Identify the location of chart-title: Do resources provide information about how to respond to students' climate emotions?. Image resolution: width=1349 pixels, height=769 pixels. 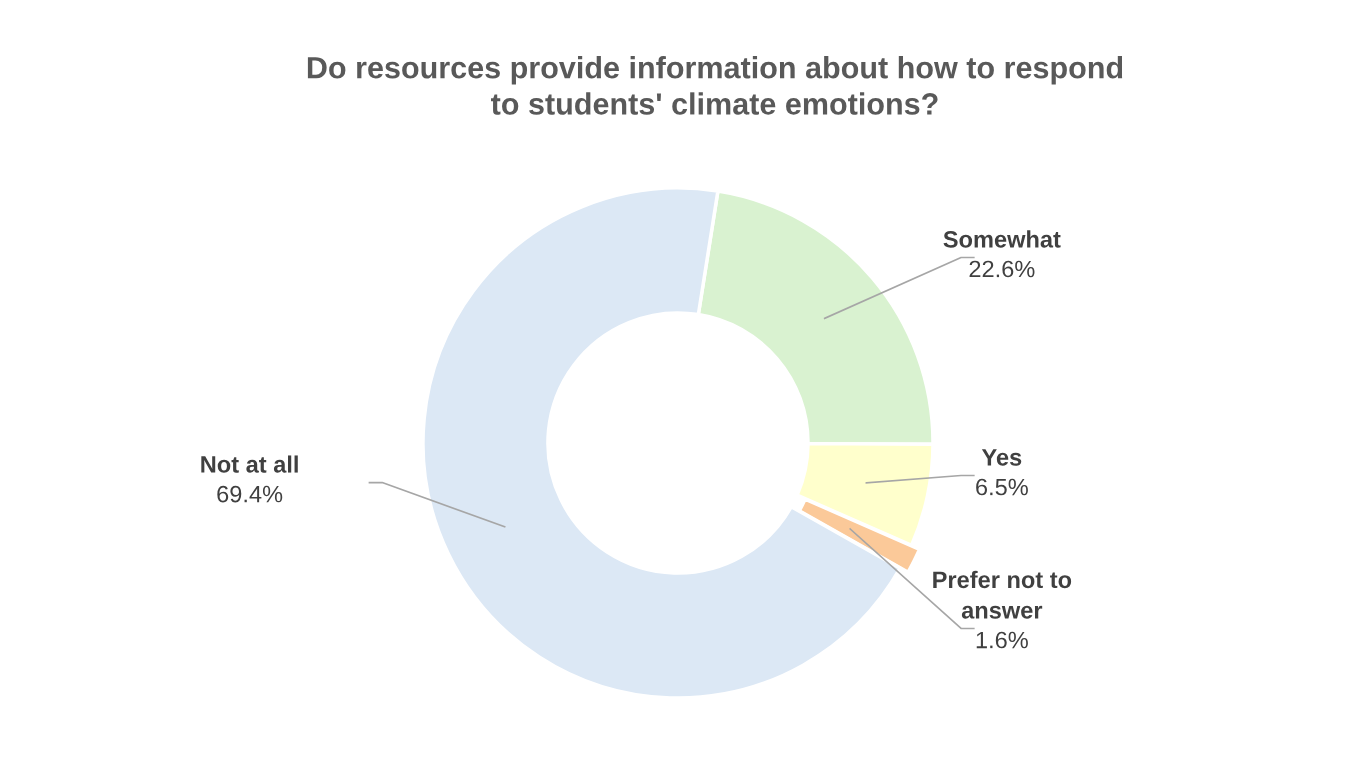
(715, 85).